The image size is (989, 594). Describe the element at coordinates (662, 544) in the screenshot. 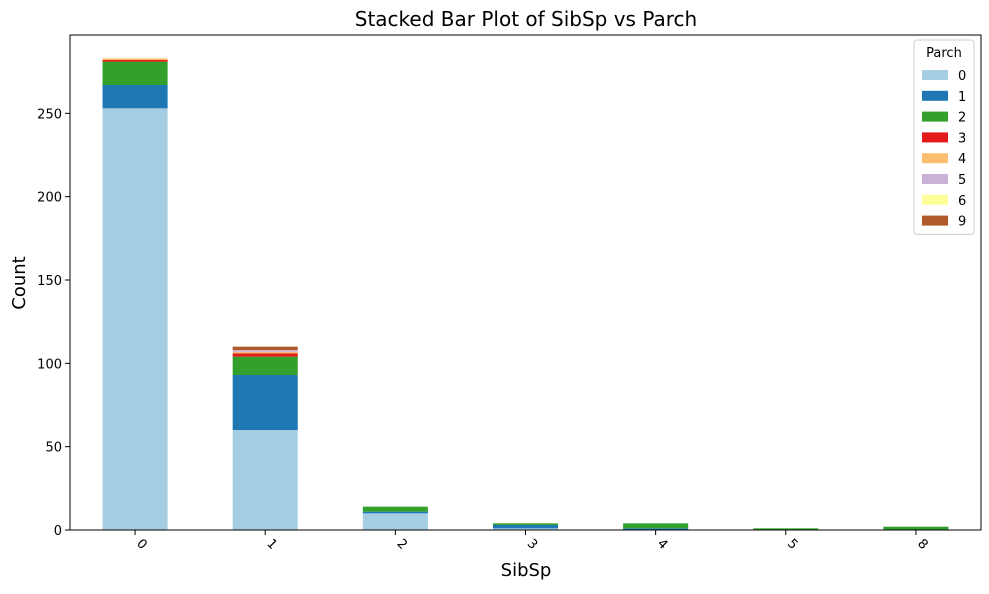

I see `x-tick-label: 4` at that location.